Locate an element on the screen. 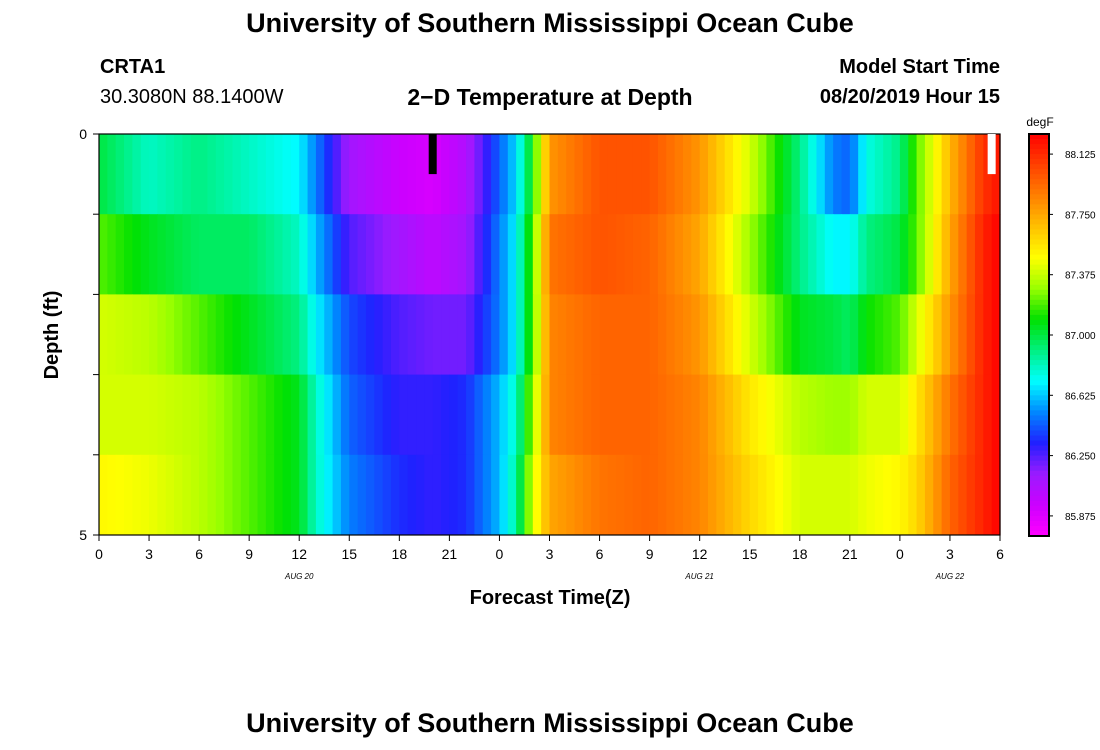 This screenshot has width=1100, height=750. x-tick-label: 12 is located at coordinates (299, 554).